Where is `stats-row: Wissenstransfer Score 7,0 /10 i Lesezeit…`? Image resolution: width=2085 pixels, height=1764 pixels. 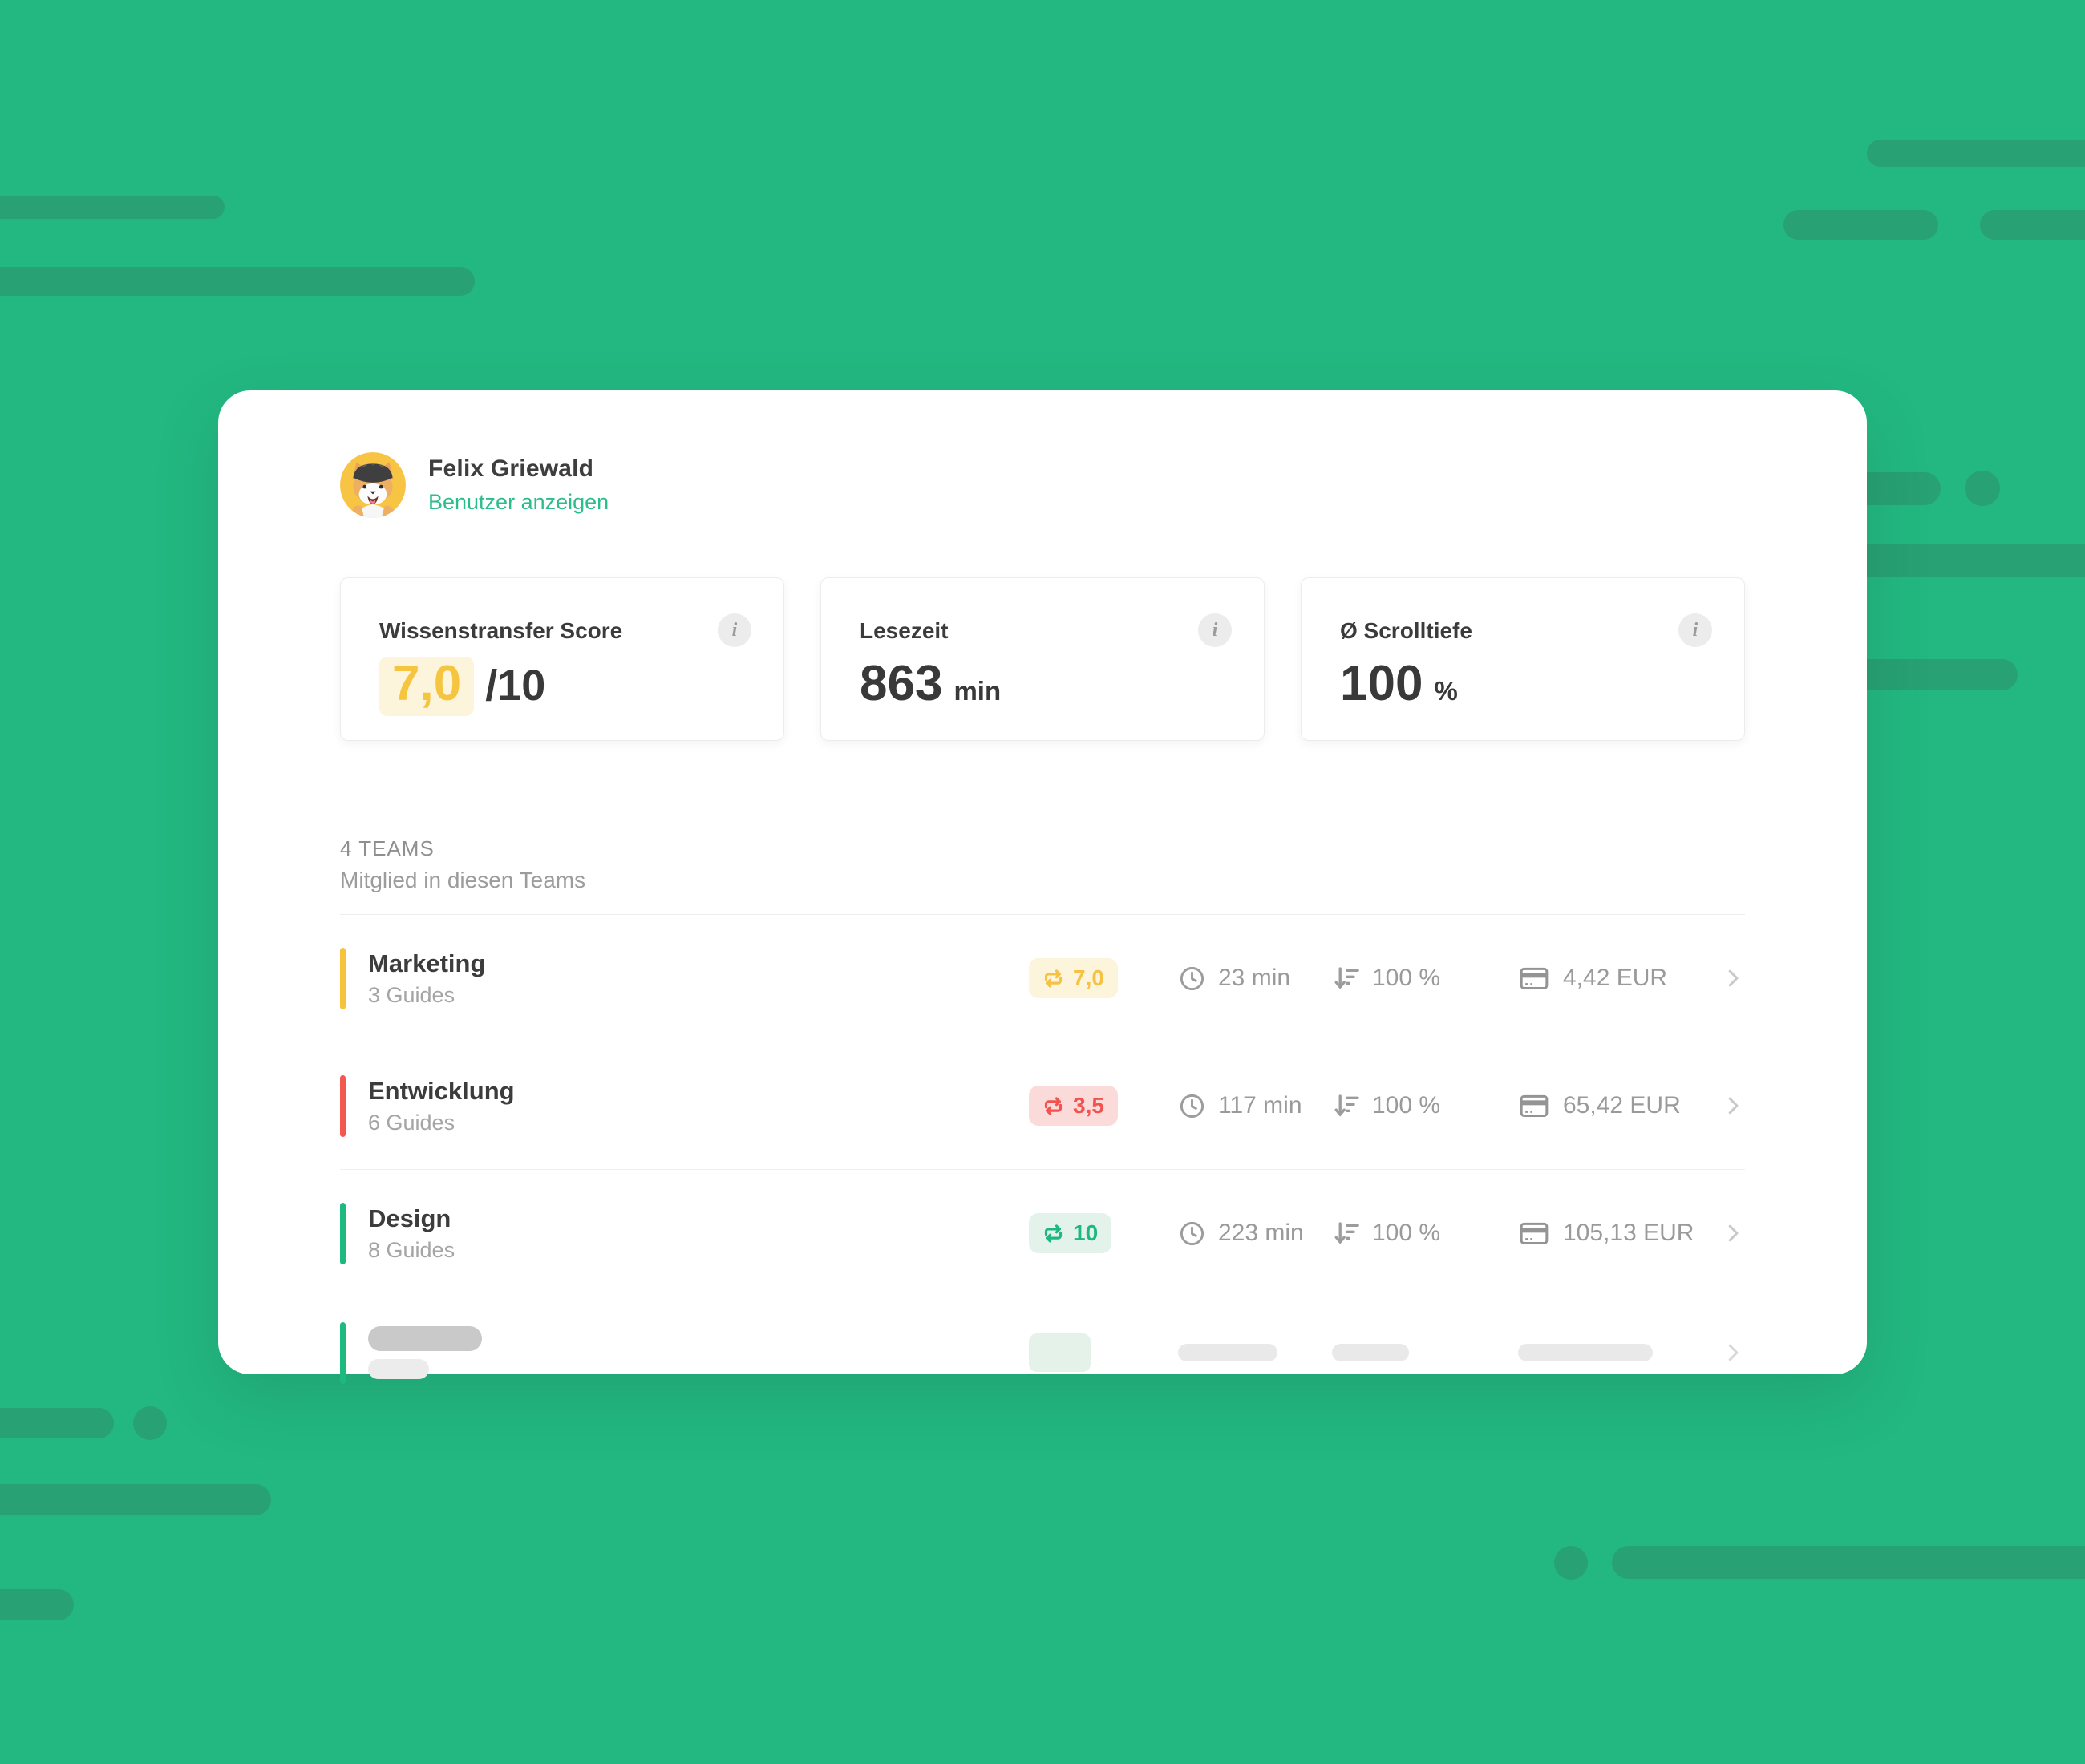
stats-row: Wissenstransfer Score 7,0 /10 i Lesezeit… is located at coordinates (1042, 659).